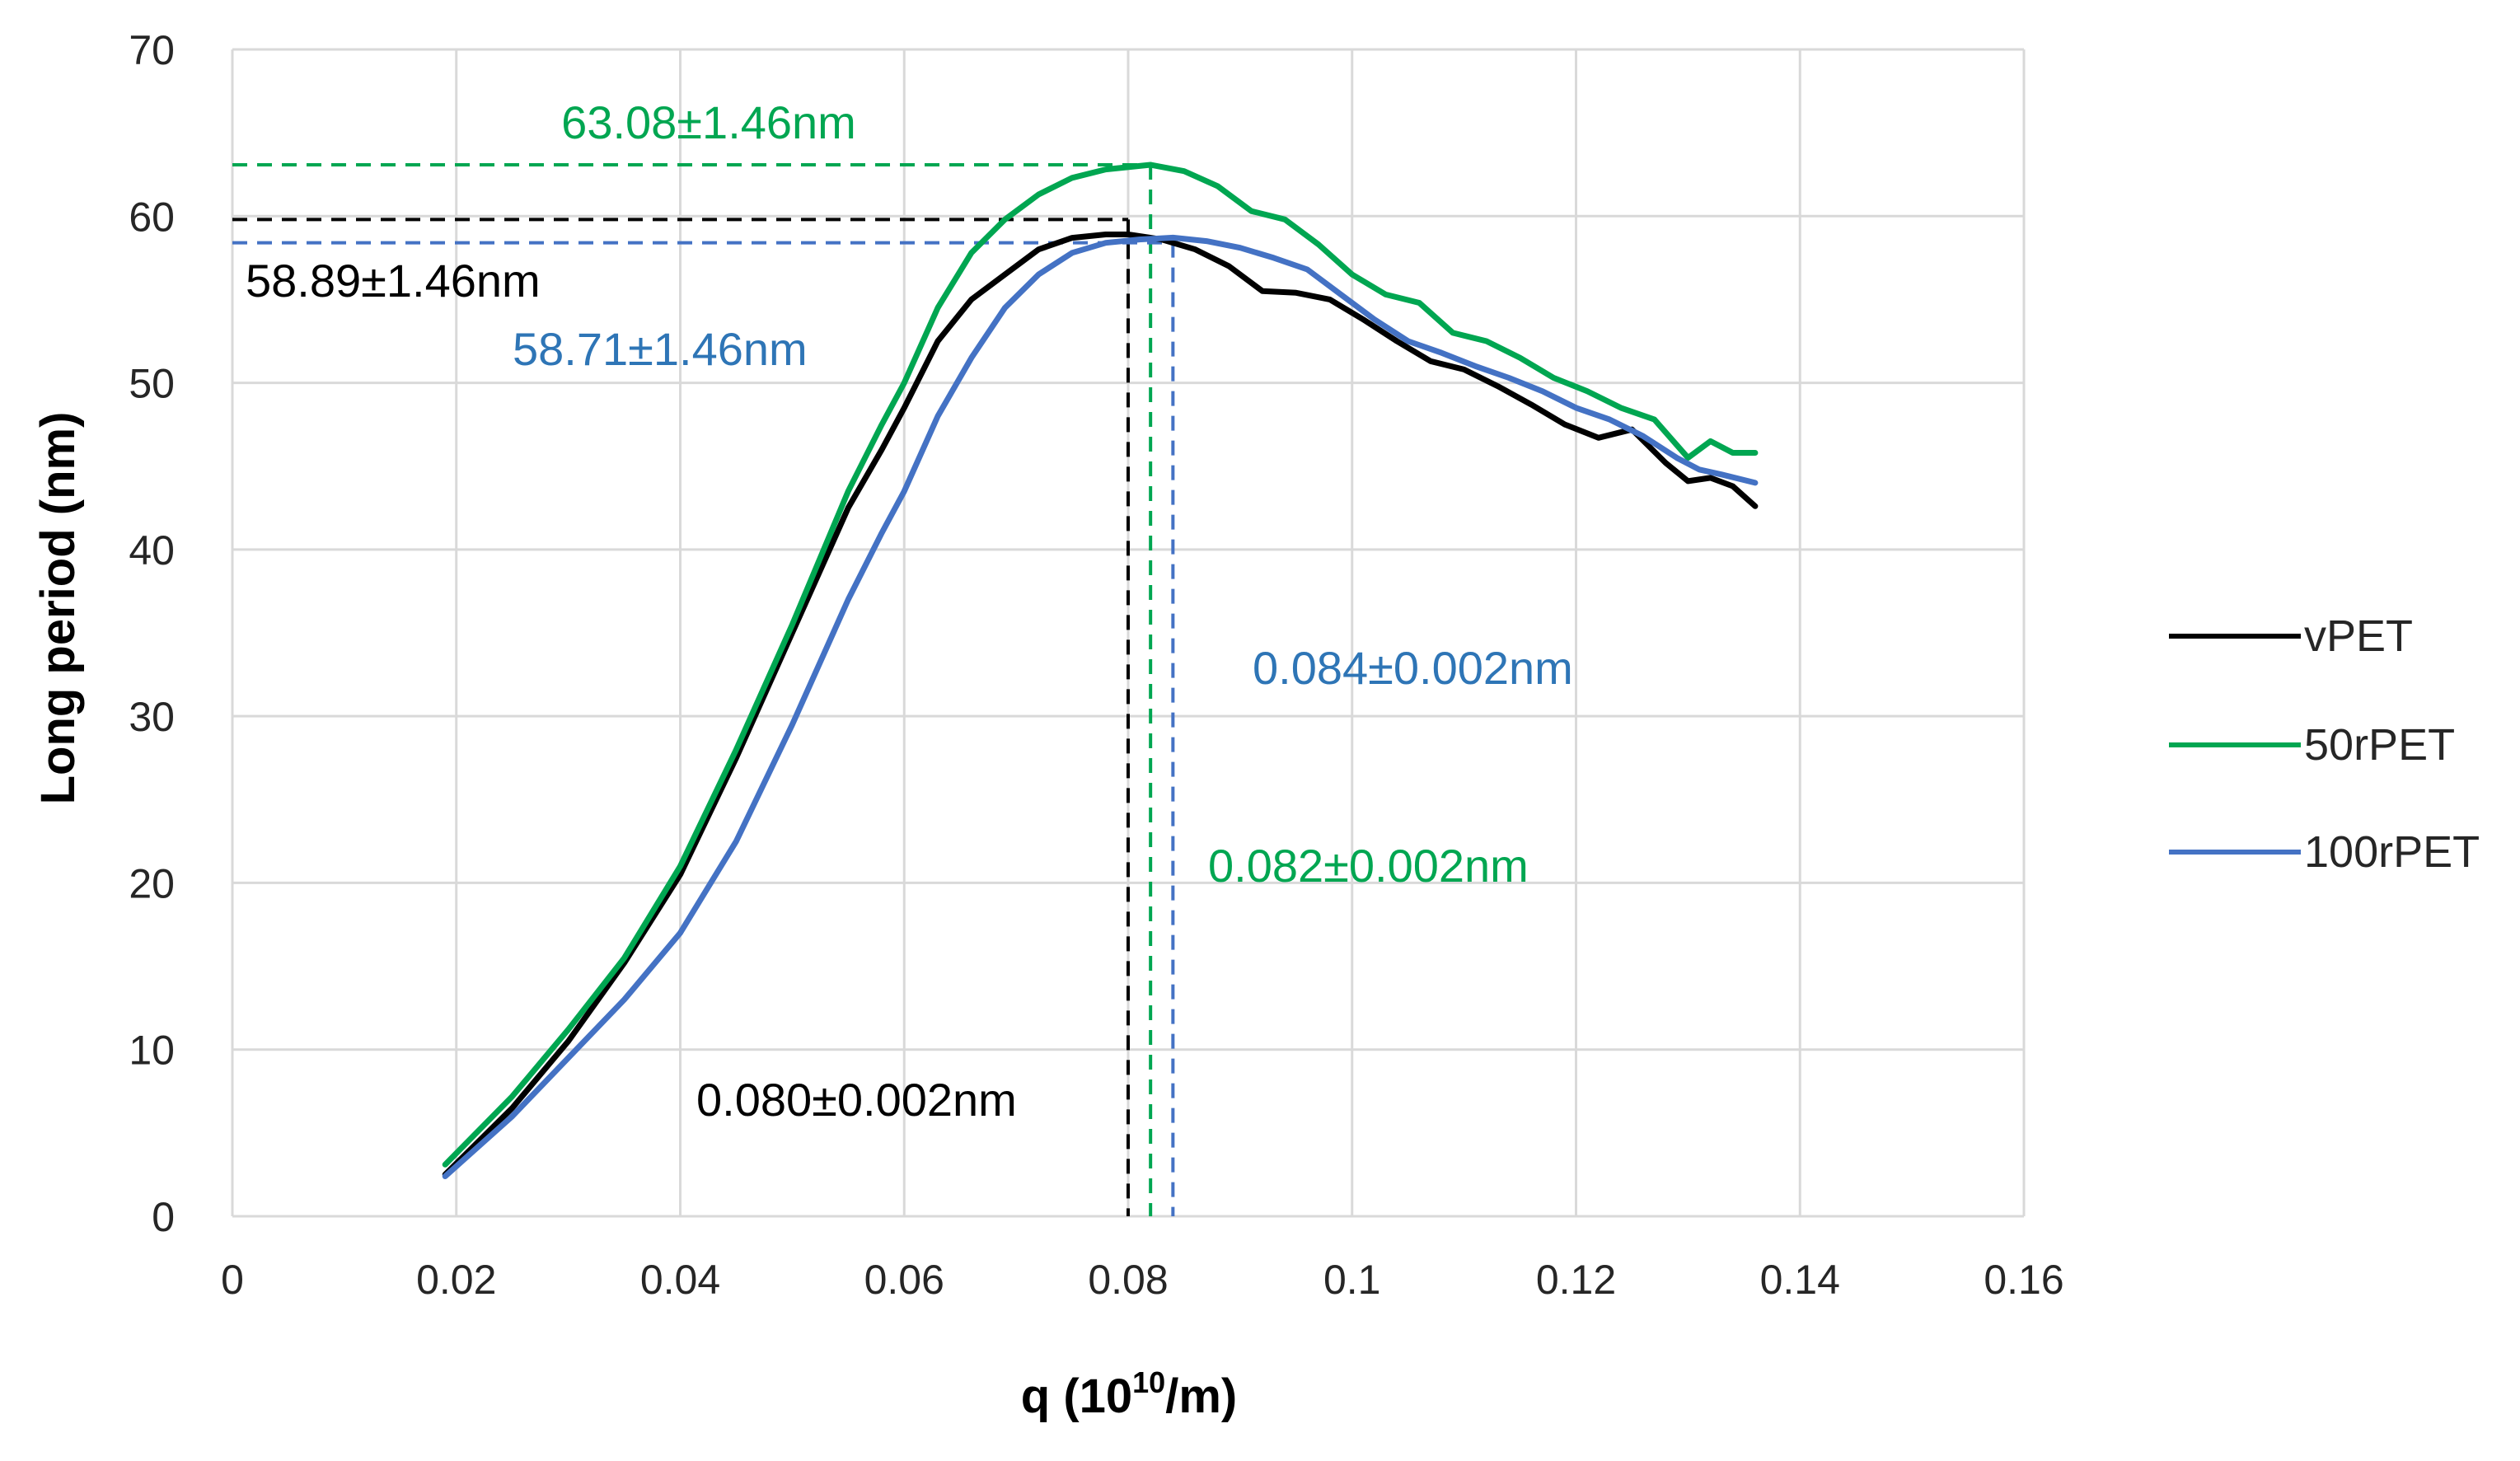  I want to click on x-tick-label-0: 0, so click(232, 1280).